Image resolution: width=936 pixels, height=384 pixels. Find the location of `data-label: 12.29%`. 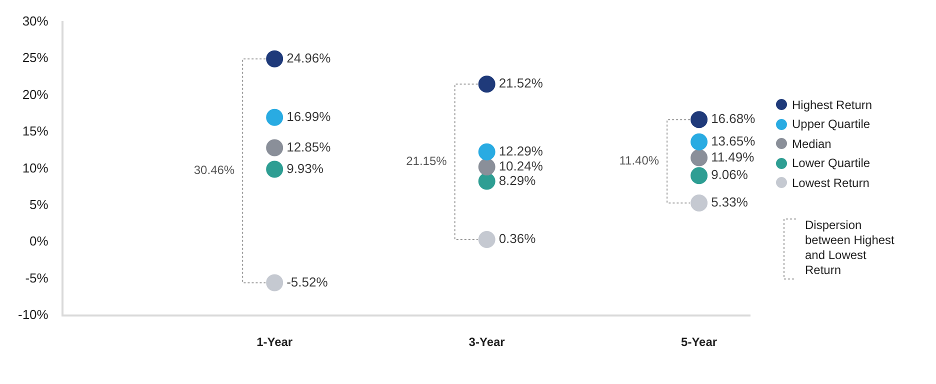

data-label: 12.29% is located at coordinates (521, 150).